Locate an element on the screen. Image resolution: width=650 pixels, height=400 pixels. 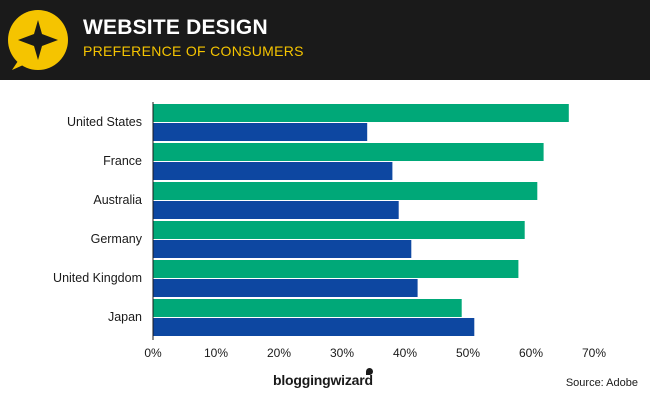
category-label: Australia is located at coordinates (117, 200).